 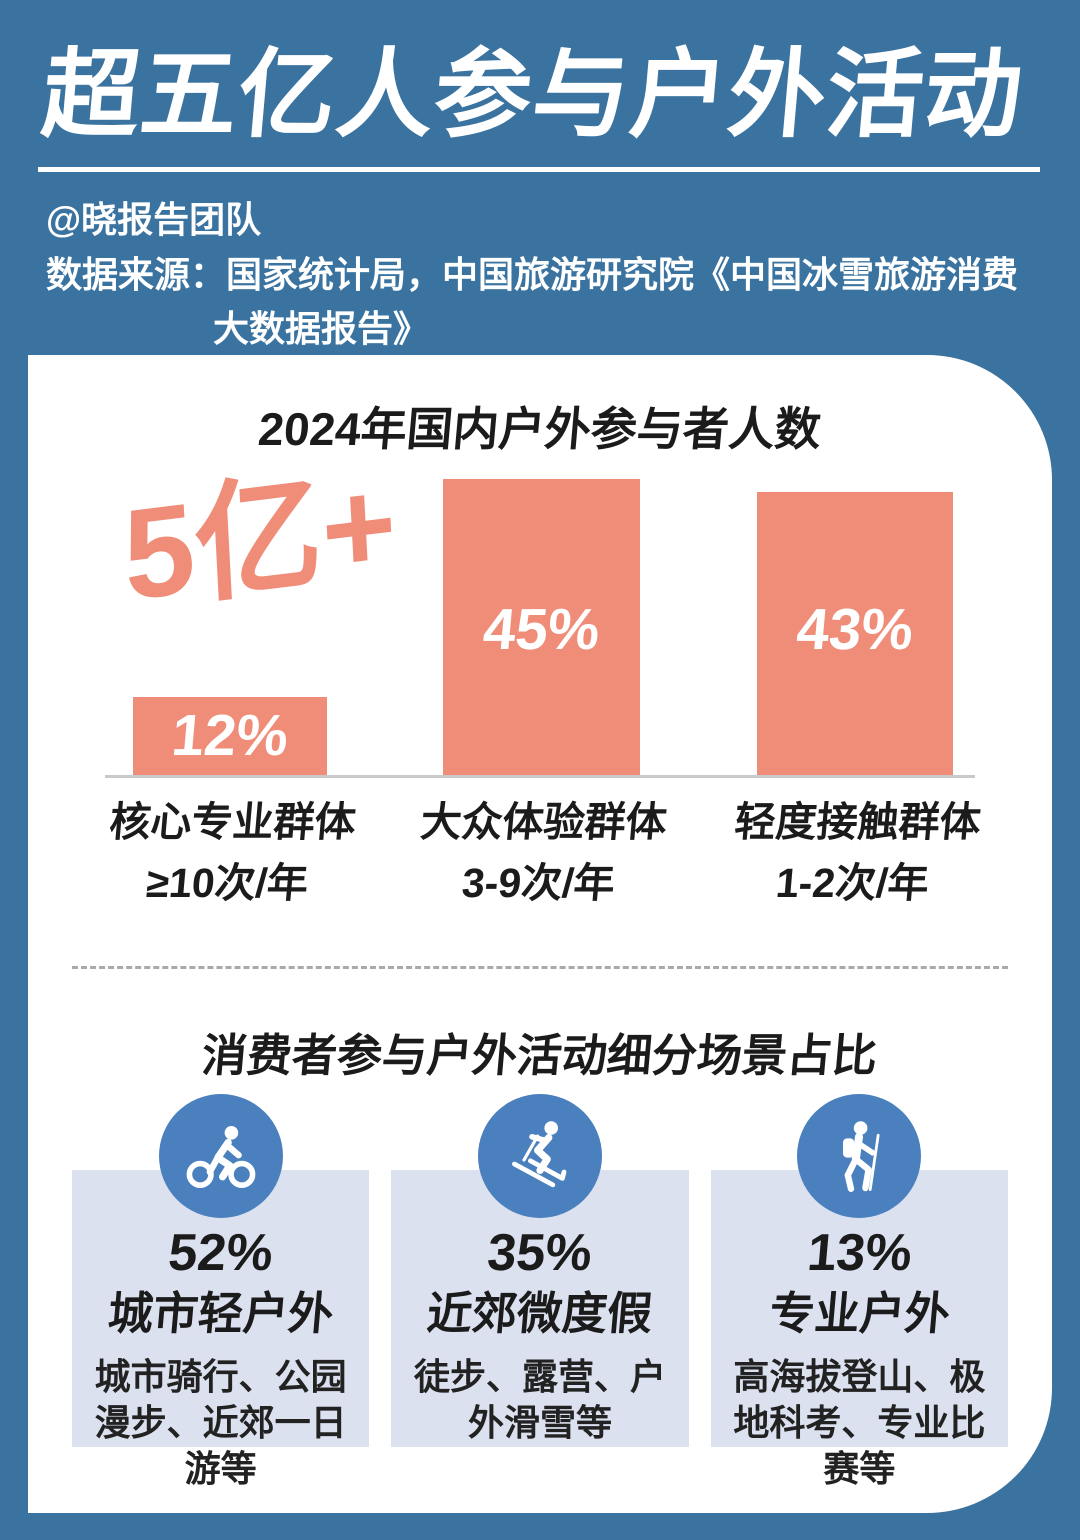 What do you see at coordinates (859, 1156) in the screenshot?
I see `hiker-icon` at bounding box center [859, 1156].